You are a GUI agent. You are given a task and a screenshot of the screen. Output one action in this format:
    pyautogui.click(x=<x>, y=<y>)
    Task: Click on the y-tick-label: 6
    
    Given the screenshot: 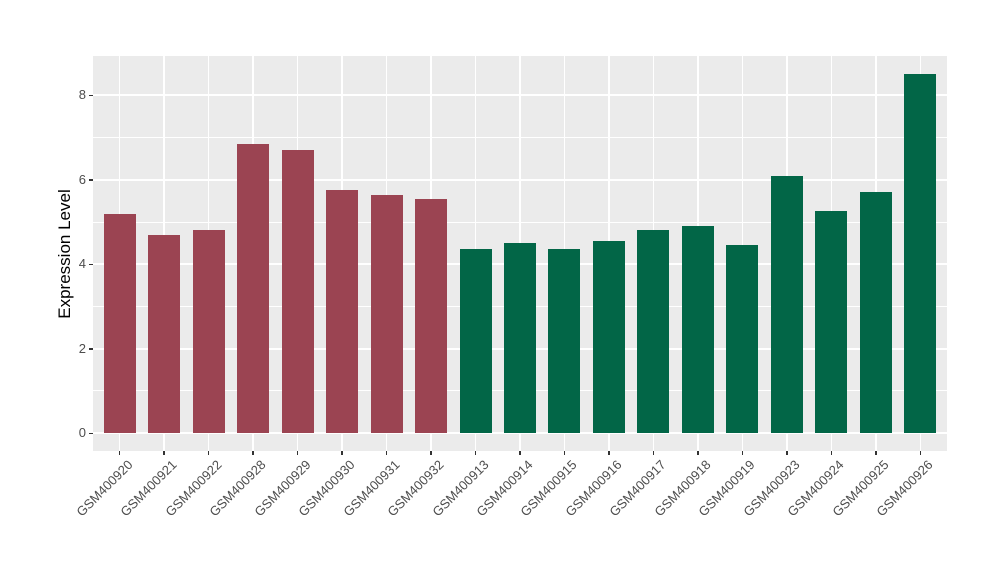 What is the action you would take?
    pyautogui.click(x=82, y=179)
    